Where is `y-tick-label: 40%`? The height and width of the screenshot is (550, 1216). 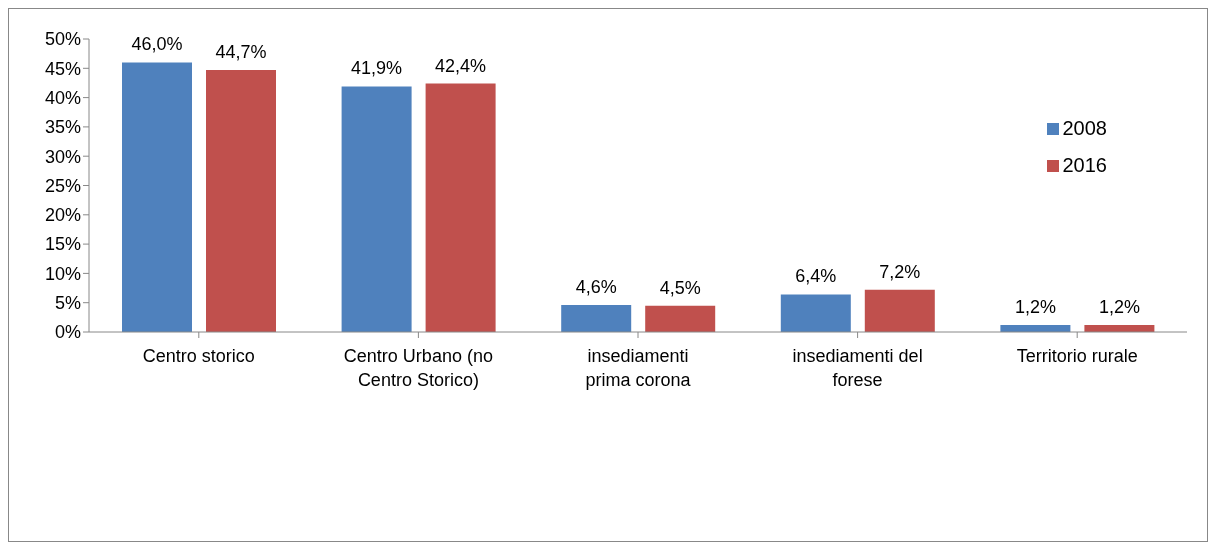 y-tick-label: 40% is located at coordinates (62, 97).